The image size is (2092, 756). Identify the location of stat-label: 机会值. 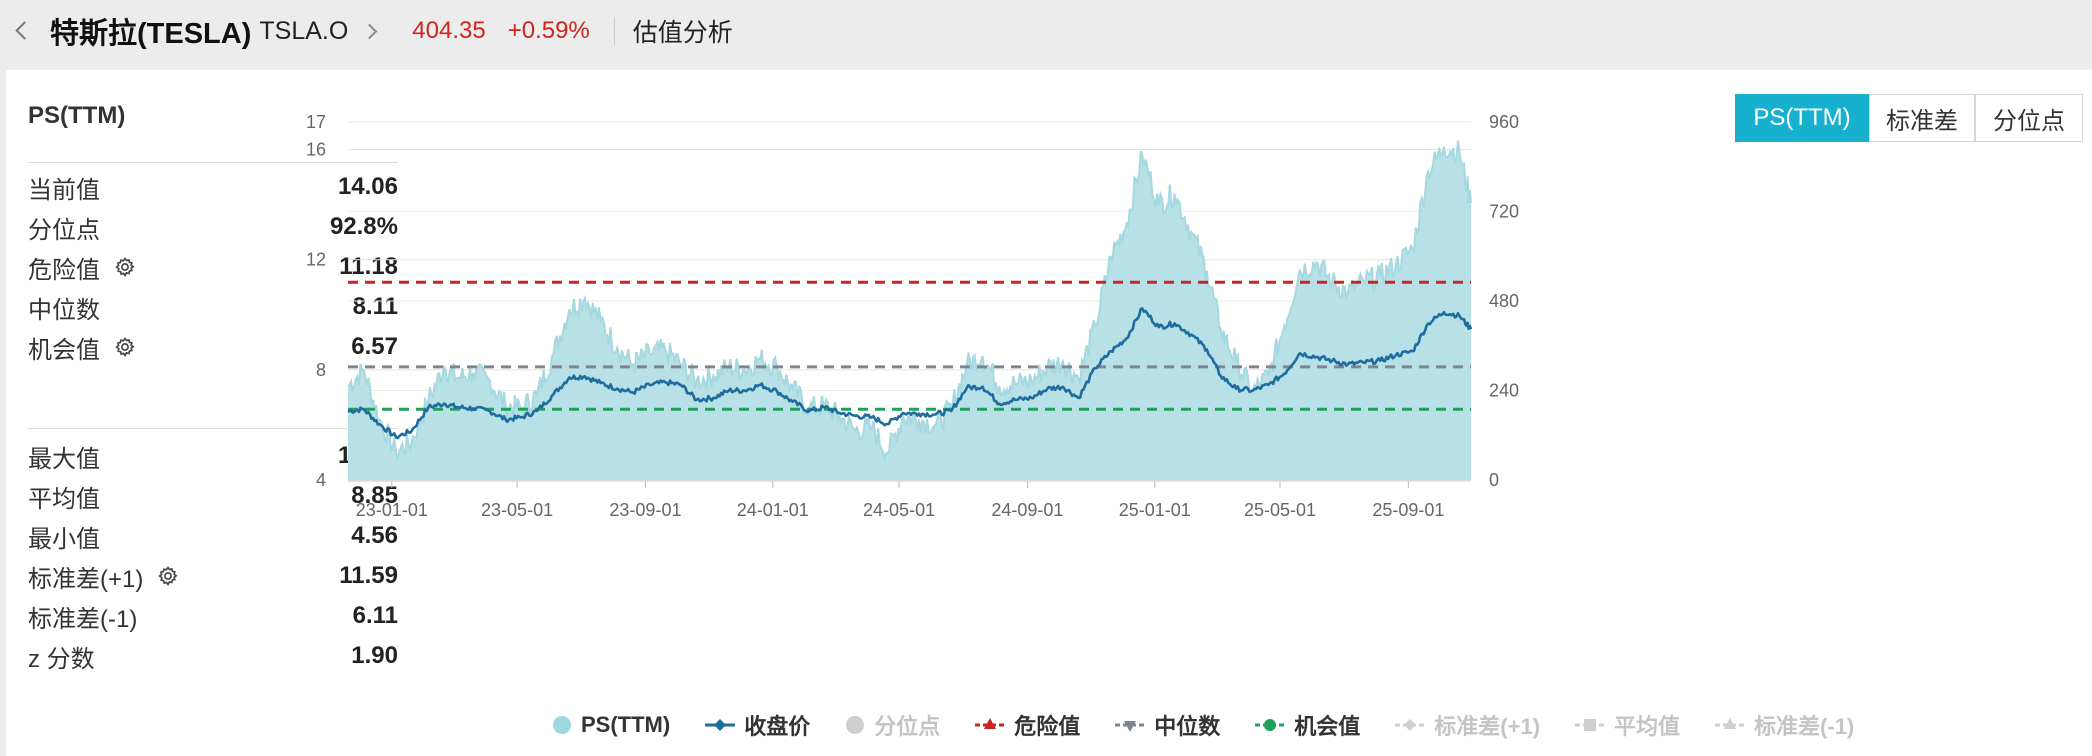
(82, 347).